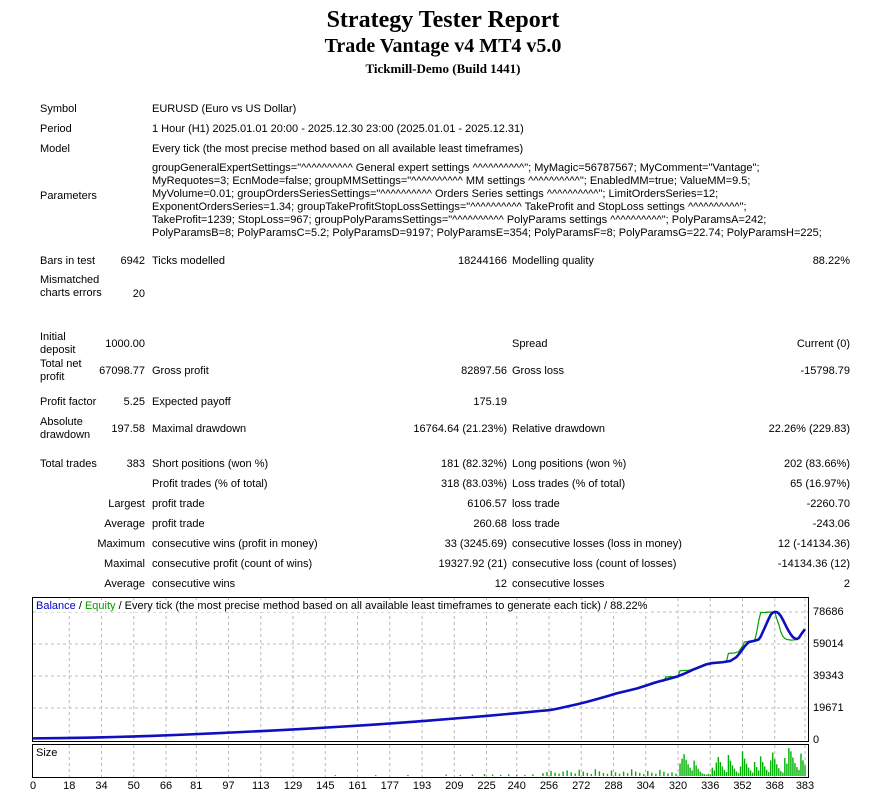 This screenshot has width=886, height=797. I want to click on ticks-modelled-value: 18244166, so click(482, 261).